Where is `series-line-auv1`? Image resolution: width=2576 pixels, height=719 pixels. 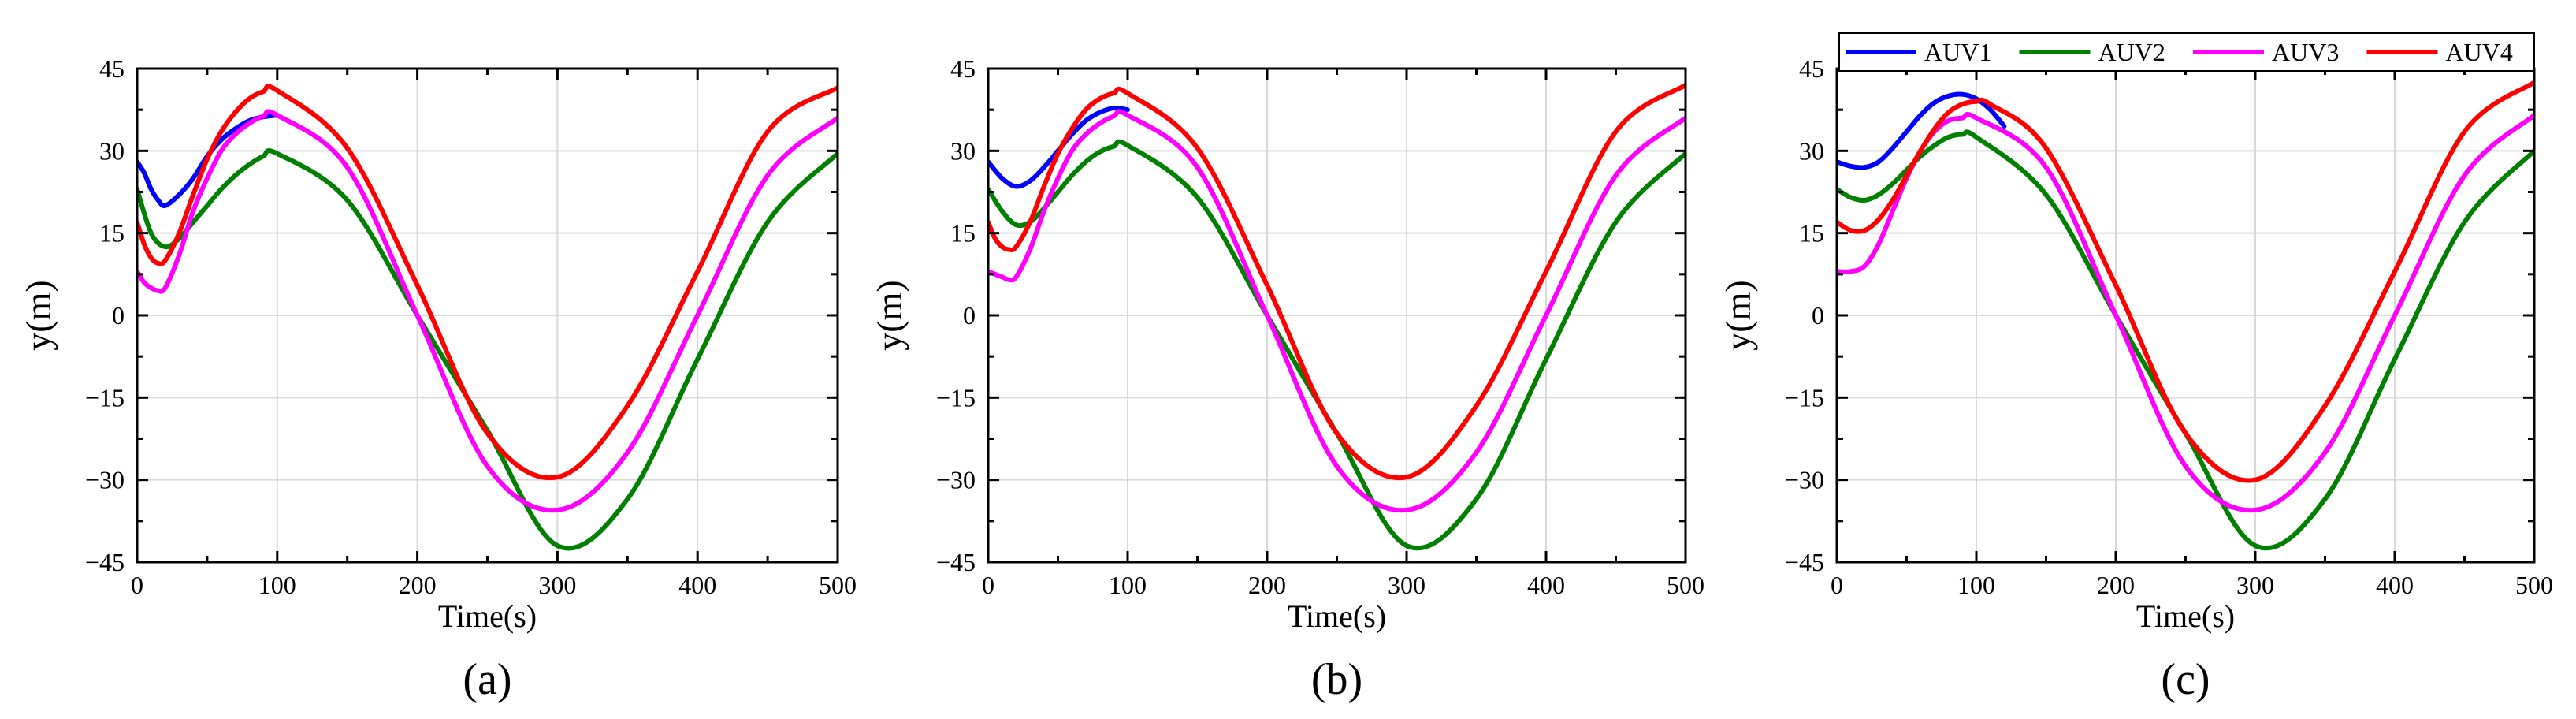
series-line-auv1 is located at coordinates (1922, 130).